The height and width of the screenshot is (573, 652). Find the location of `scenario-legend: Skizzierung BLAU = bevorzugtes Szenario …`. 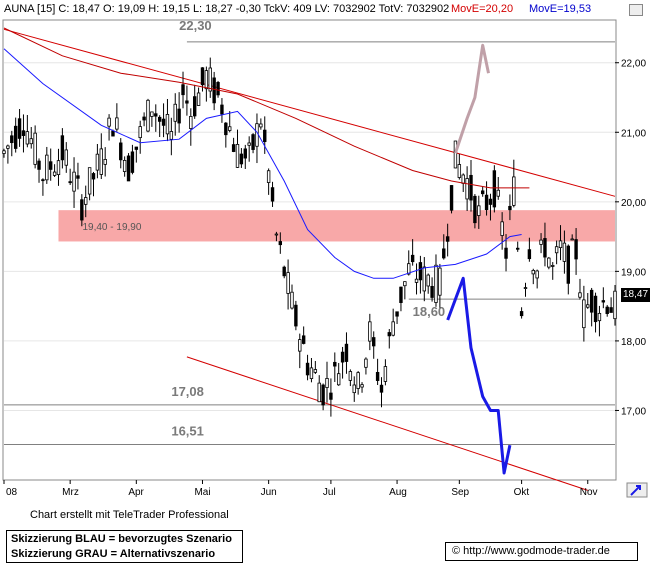

scenario-legend: Skizzierung BLAU = bevorzugtes Szenario … is located at coordinates (124, 546).